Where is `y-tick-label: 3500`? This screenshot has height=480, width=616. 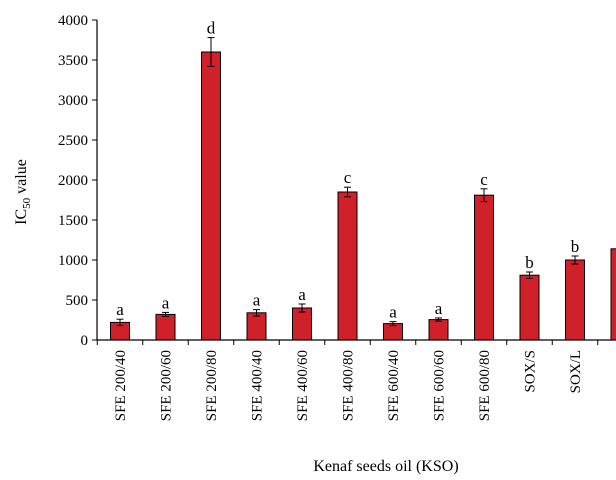
y-tick-label: 3500 is located at coordinates (73, 61).